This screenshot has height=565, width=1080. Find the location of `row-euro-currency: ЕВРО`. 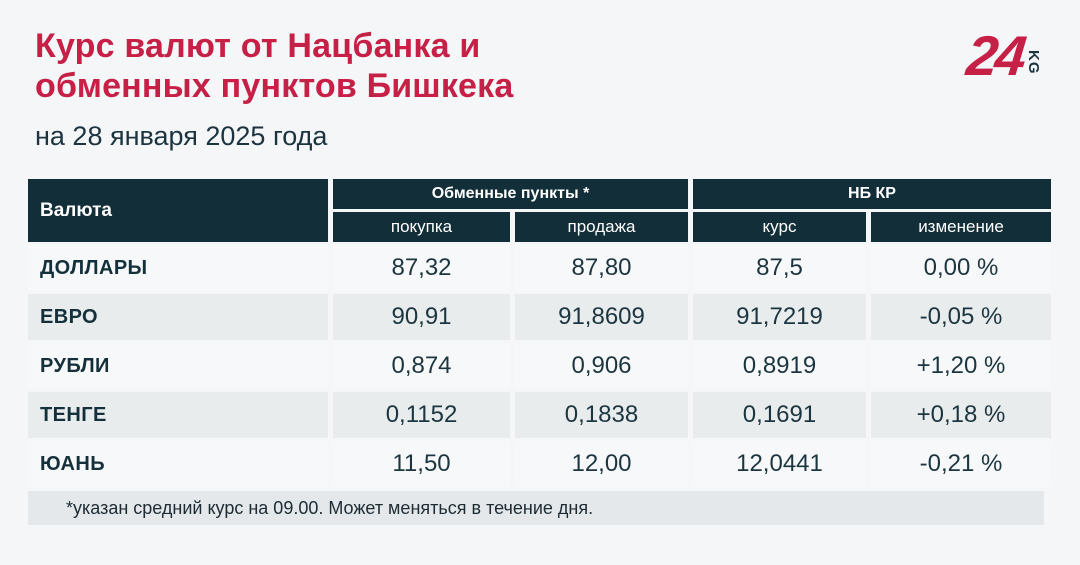

row-euro-currency: ЕВРО is located at coordinates (178, 317).